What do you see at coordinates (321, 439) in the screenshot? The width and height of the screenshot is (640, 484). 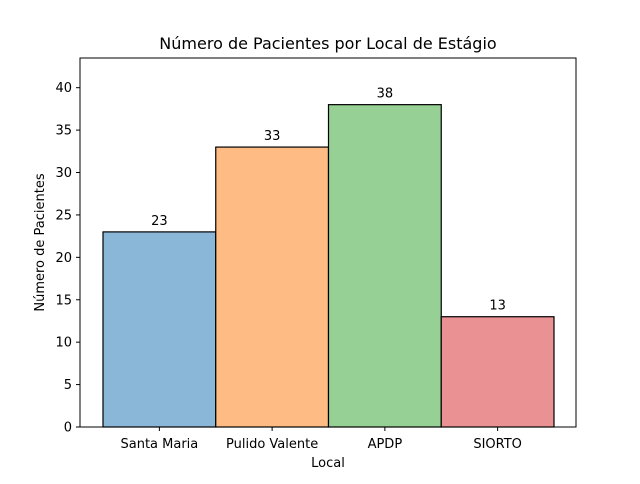 I see `x-axis: Santa Maria Pulido Valente APDP SIORTO` at bounding box center [321, 439].